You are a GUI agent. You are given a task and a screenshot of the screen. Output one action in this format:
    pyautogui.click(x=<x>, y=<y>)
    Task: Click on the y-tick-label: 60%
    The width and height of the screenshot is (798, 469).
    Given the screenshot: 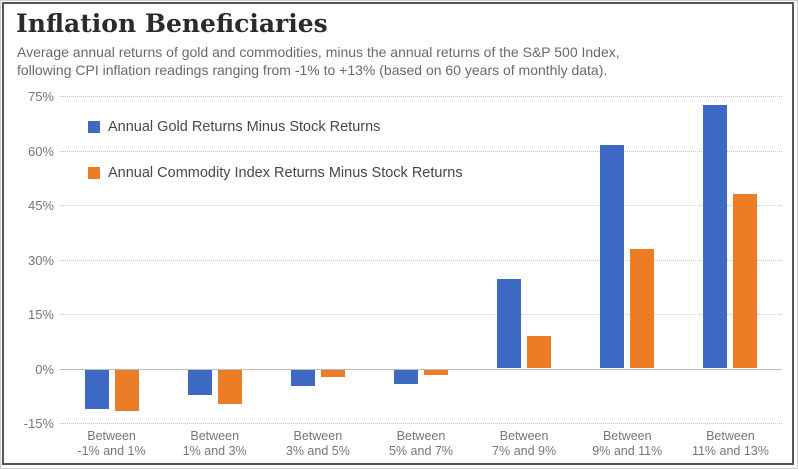 What is the action you would take?
    pyautogui.click(x=40, y=151)
    